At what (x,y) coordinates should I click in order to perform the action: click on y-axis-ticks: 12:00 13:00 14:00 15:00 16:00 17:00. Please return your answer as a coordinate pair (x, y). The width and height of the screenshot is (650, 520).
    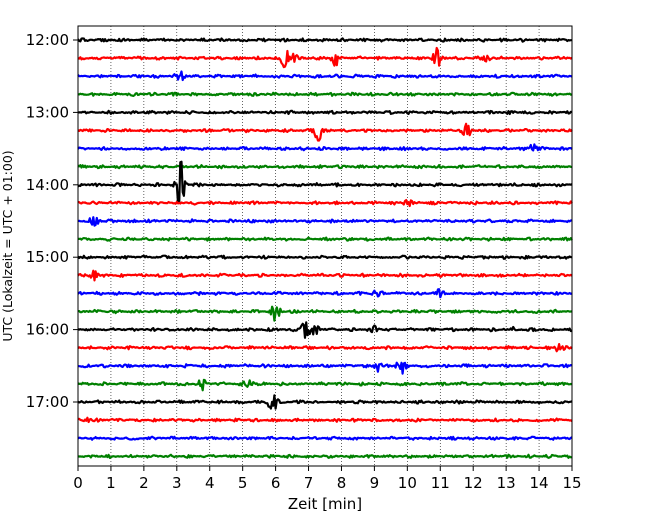
    Looking at the image, I should click on (52, 221).